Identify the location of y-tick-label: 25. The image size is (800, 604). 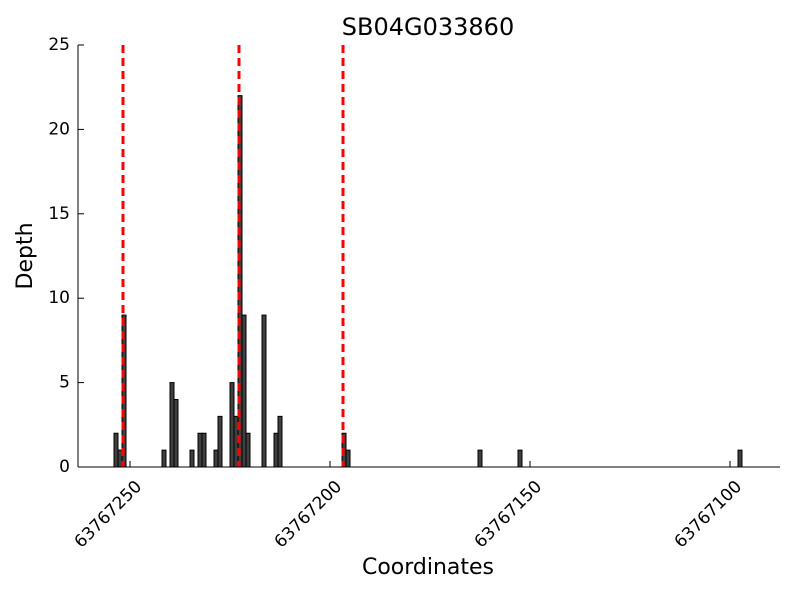
(59, 45).